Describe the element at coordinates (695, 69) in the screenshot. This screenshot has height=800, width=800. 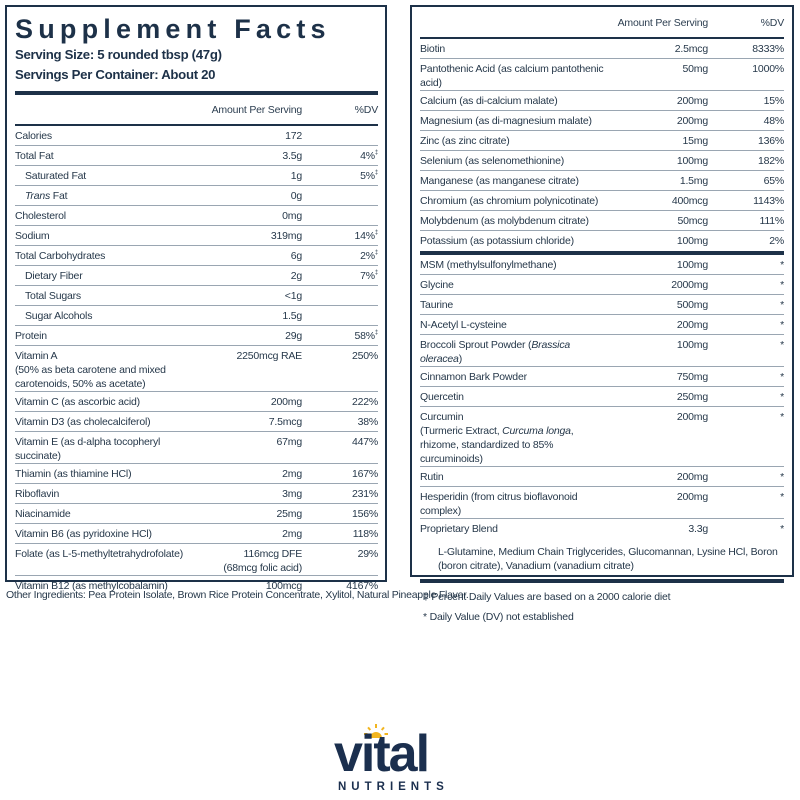
I see `amount-per-serving: 50mg` at that location.